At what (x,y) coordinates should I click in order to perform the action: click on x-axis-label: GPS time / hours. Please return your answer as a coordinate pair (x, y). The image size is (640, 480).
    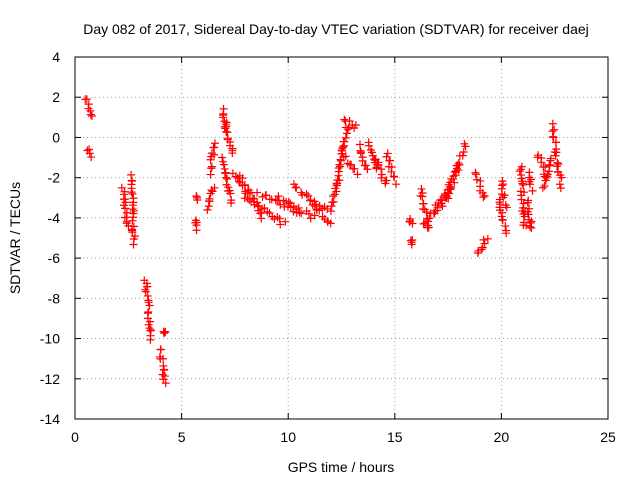
    Looking at the image, I should click on (341, 467).